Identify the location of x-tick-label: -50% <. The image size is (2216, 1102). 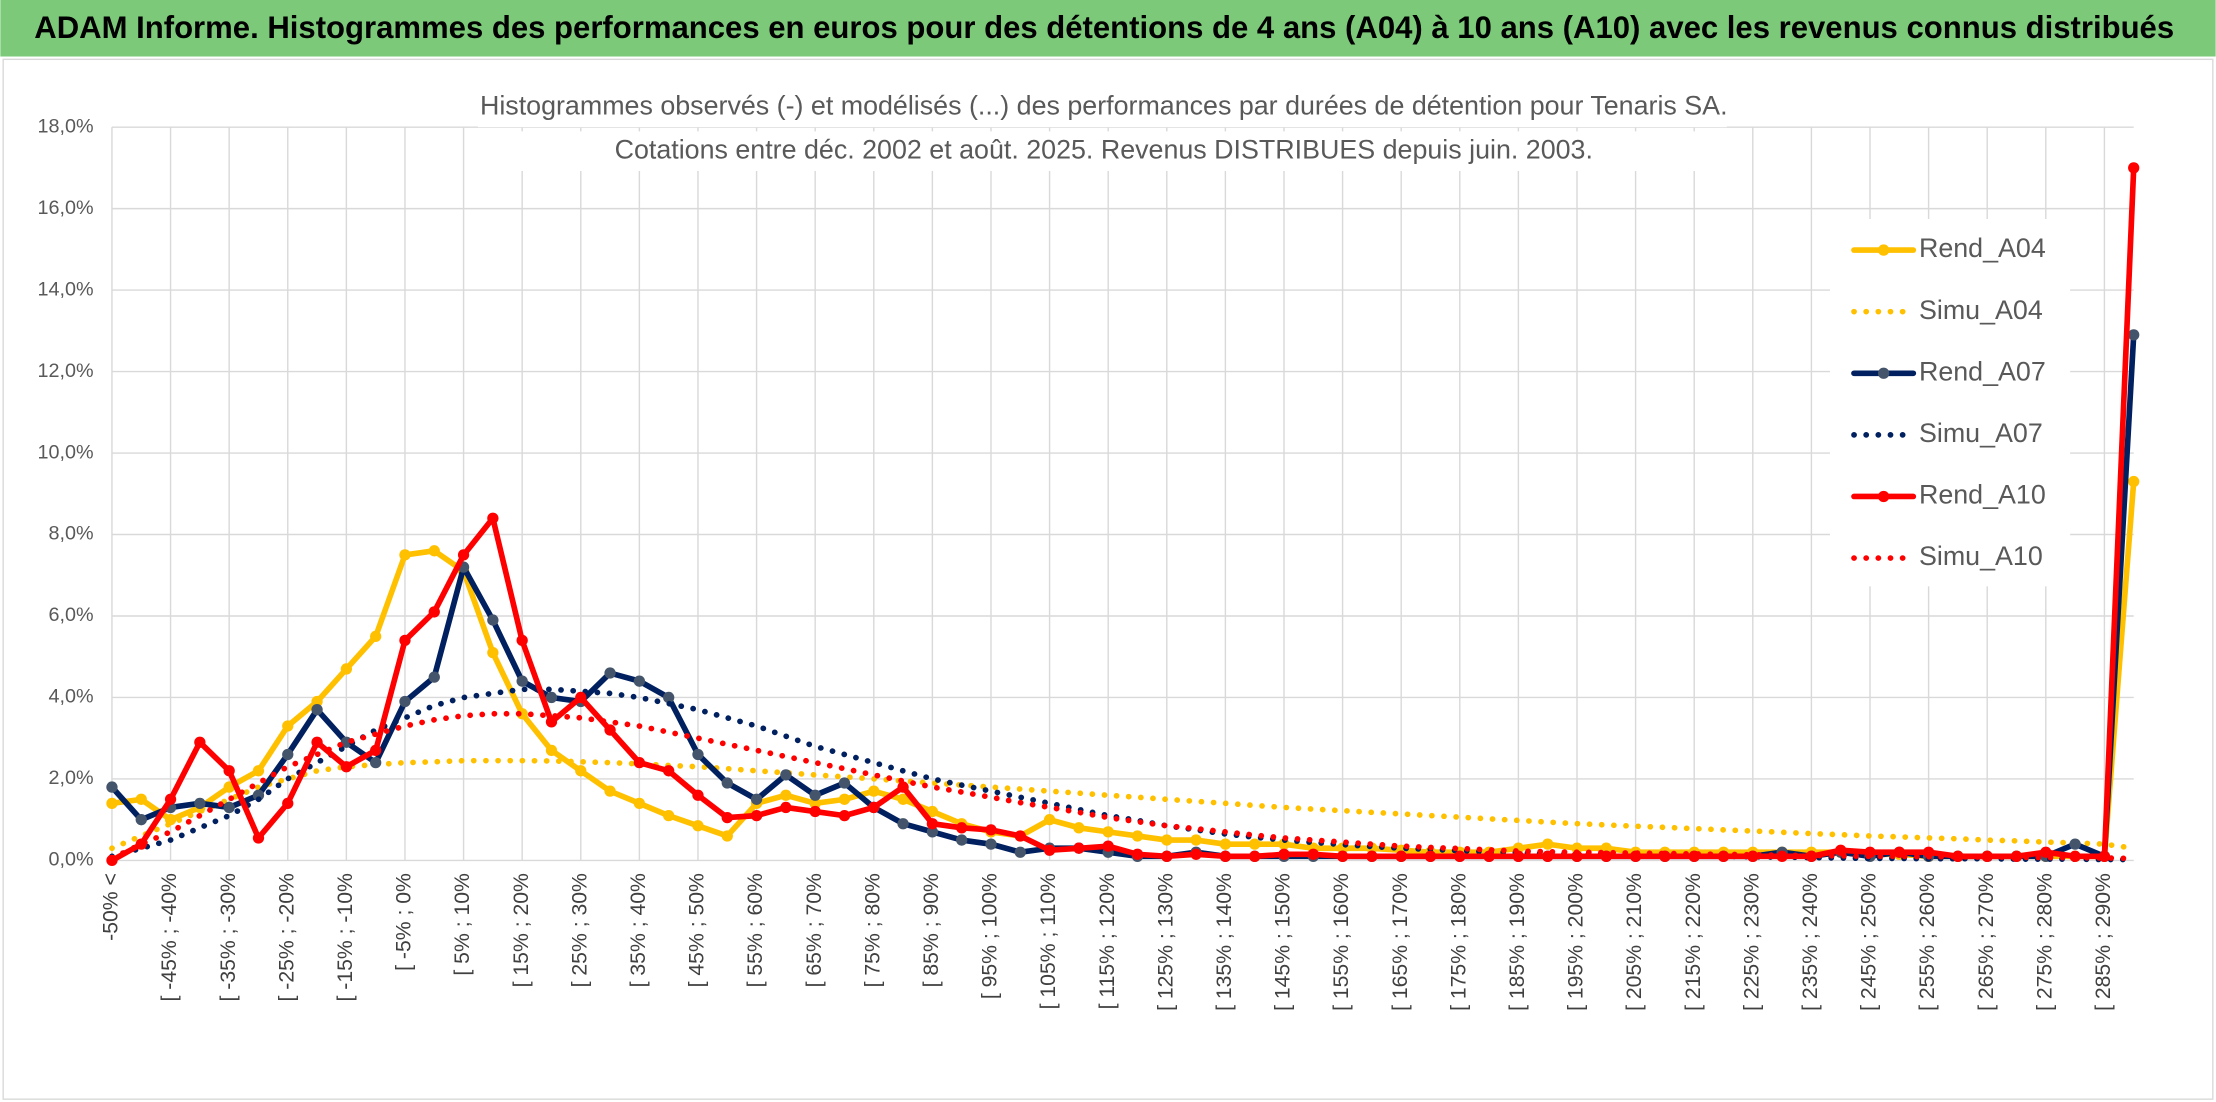
(111, 907).